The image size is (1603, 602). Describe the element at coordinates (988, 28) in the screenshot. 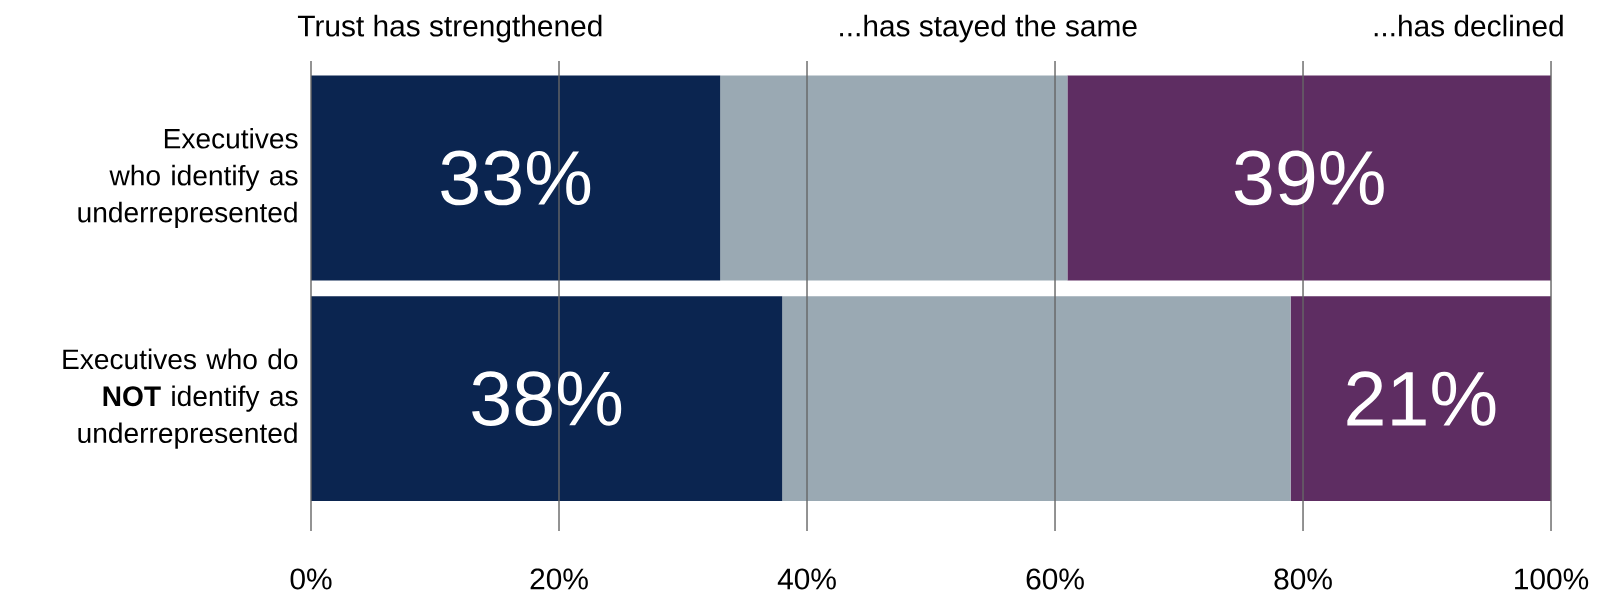

I see `series-label: ...has stayed the same` at that location.